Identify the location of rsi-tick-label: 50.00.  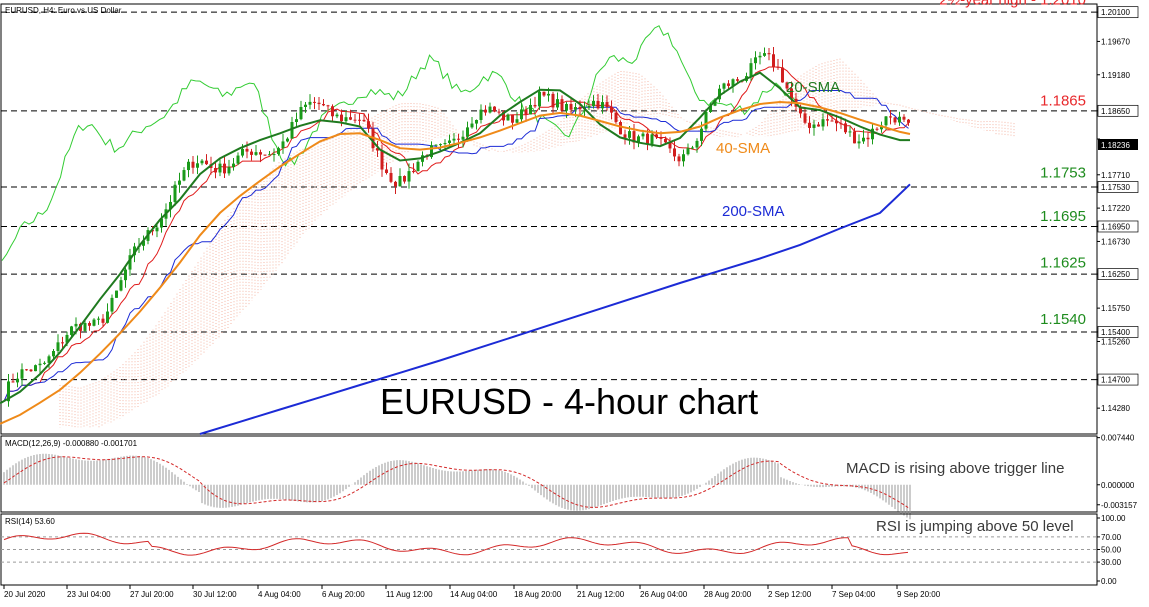
(1111, 550).